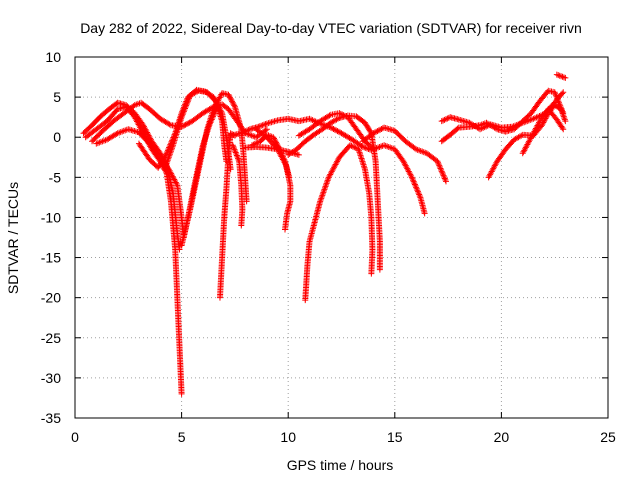  I want to click on y-tick-label: 10, so click(53, 57).